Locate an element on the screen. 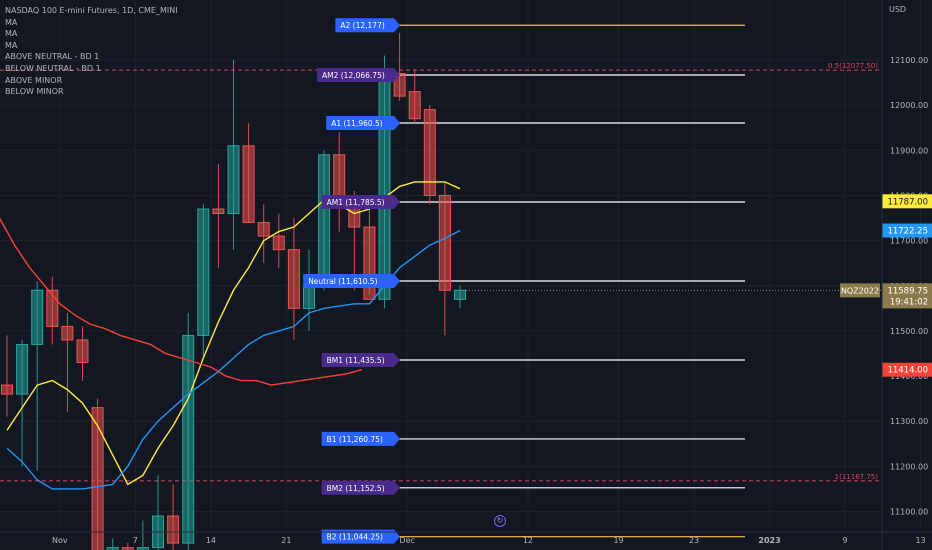 The height and width of the screenshot is (550, 932). last-price-bg is located at coordinates (907, 296).